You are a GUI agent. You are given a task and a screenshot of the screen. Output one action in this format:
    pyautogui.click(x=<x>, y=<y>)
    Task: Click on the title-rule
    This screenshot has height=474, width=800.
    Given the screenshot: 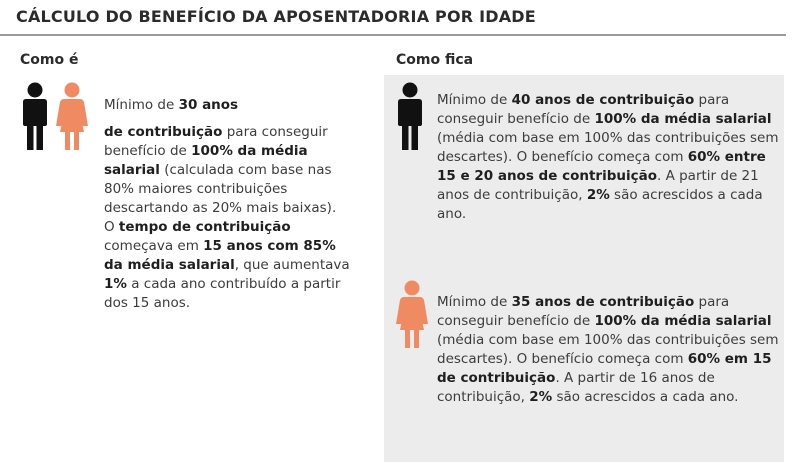 What is the action you would take?
    pyautogui.click(x=393, y=35)
    